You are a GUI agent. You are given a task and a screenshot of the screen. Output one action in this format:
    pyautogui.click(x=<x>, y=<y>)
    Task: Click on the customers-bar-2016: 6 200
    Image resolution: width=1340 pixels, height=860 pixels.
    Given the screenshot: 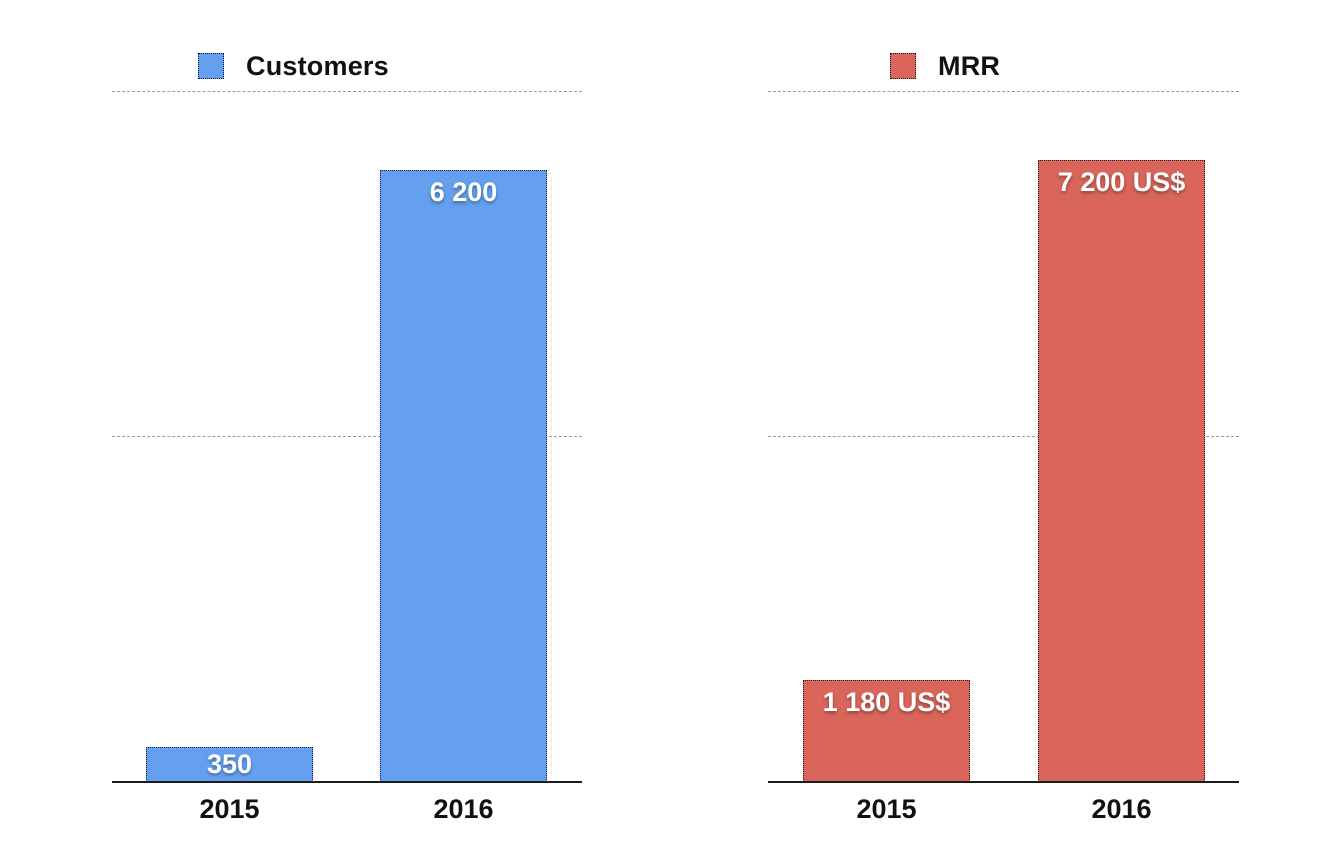 What is the action you would take?
    pyautogui.click(x=463, y=475)
    